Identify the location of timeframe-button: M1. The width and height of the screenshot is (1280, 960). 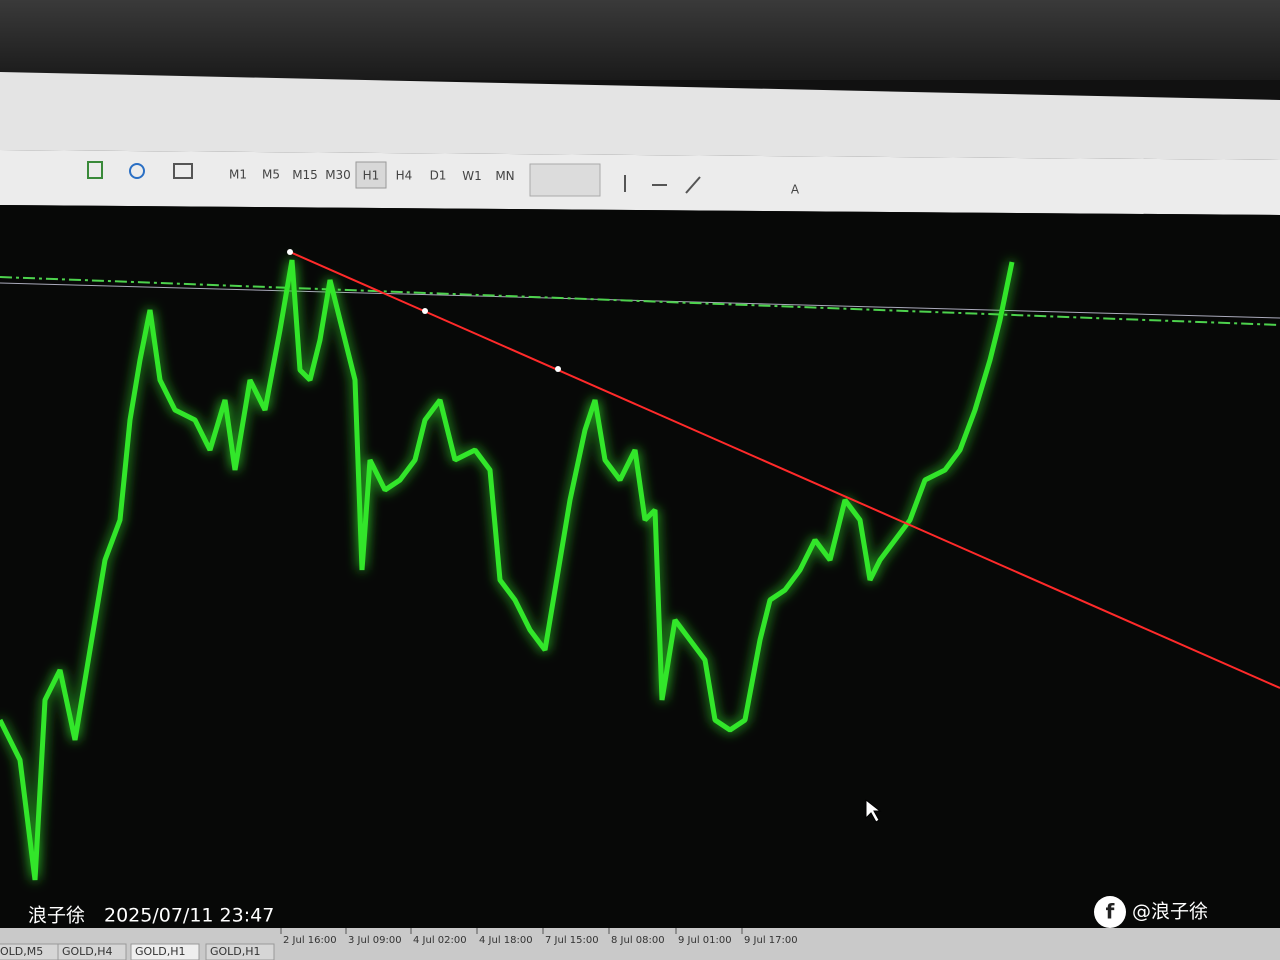
(238, 175).